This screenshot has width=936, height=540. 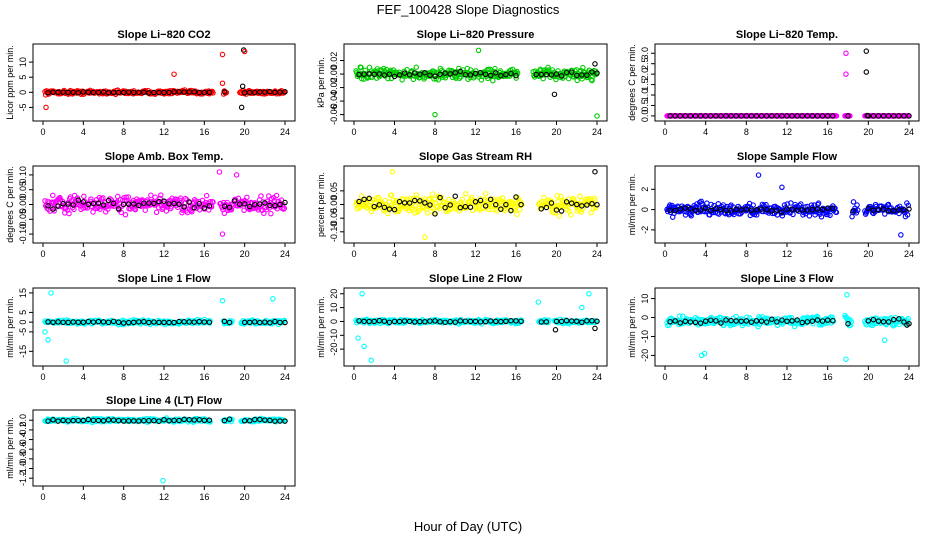 What do you see at coordinates (164, 279) in the screenshot?
I see `panel-title: Slope Line 1 Flow` at bounding box center [164, 279].